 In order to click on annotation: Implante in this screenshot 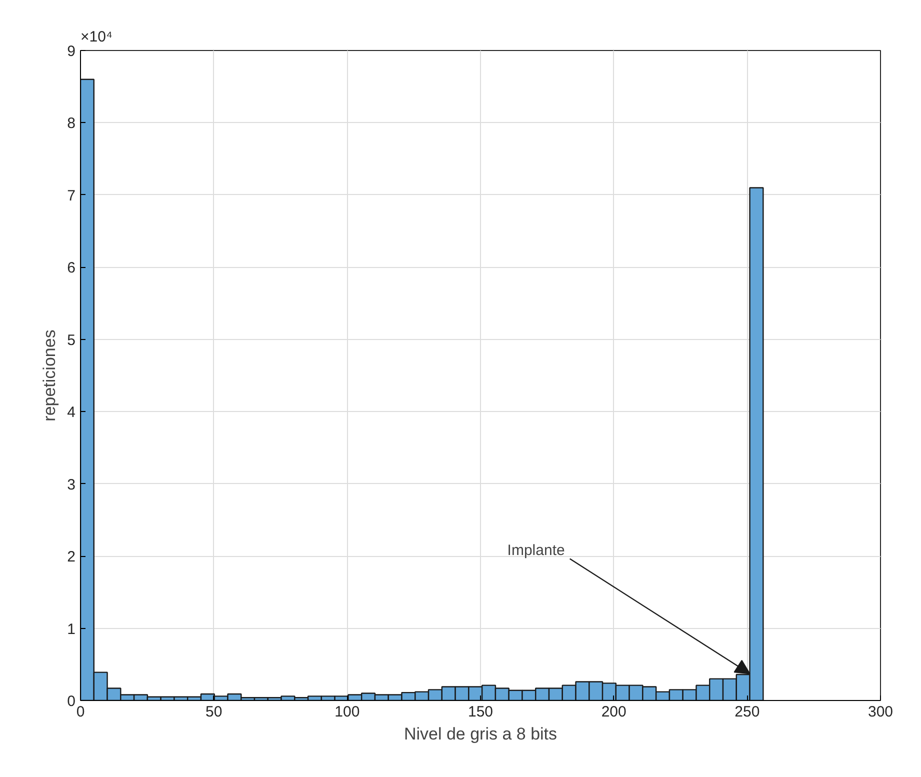, I will do `click(536, 550)`.